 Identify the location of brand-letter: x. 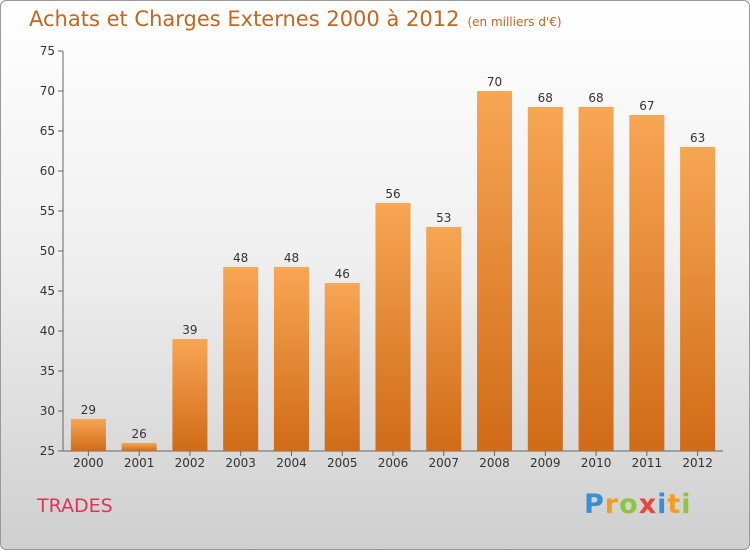
(648, 504).